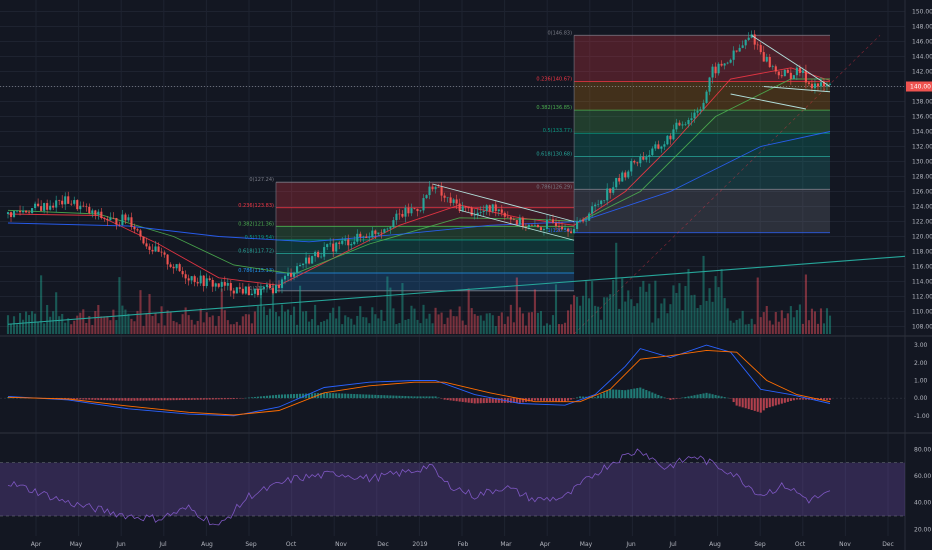 The image size is (932, 550). I want to click on macd-panel: 3.00 2.00 1.00 0.00 -1.00, so click(465, 381).